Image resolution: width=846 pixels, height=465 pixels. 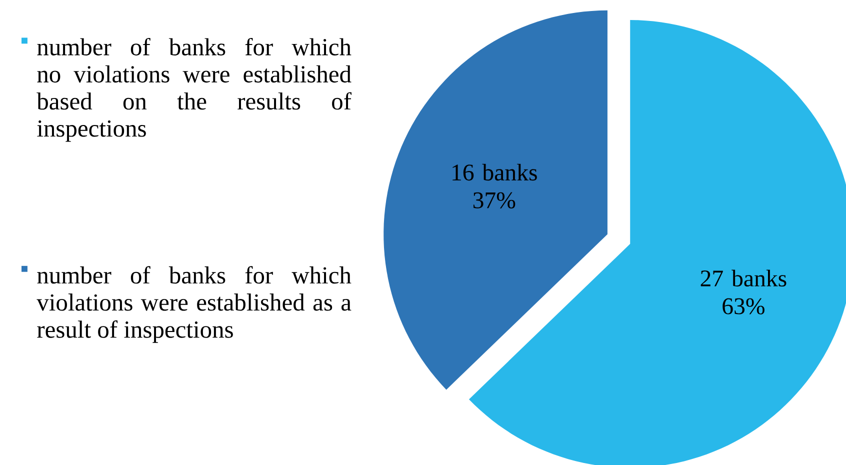 I want to click on data-label: 16 banks 37%, so click(x=494, y=186).